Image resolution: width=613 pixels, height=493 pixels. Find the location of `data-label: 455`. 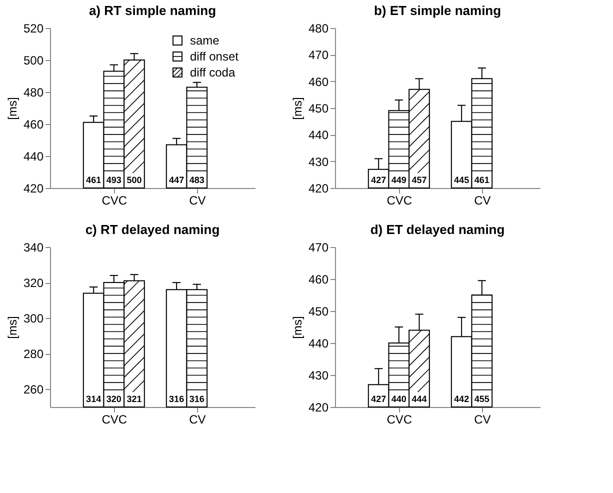

data-label: 455 is located at coordinates (482, 399).